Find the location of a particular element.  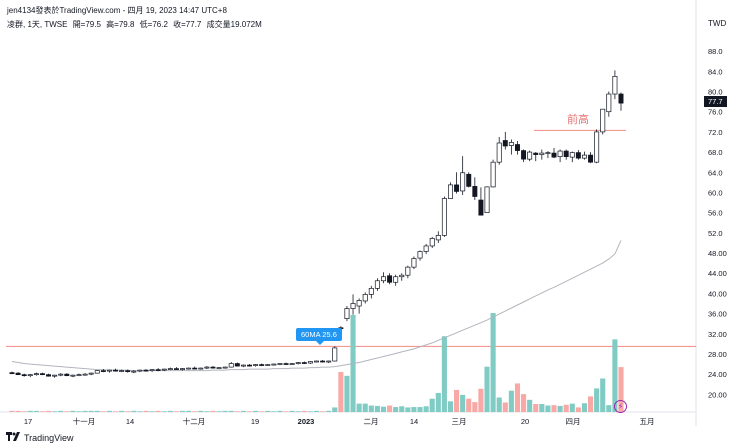

y-tick-label: 32.00 is located at coordinates (717, 334).